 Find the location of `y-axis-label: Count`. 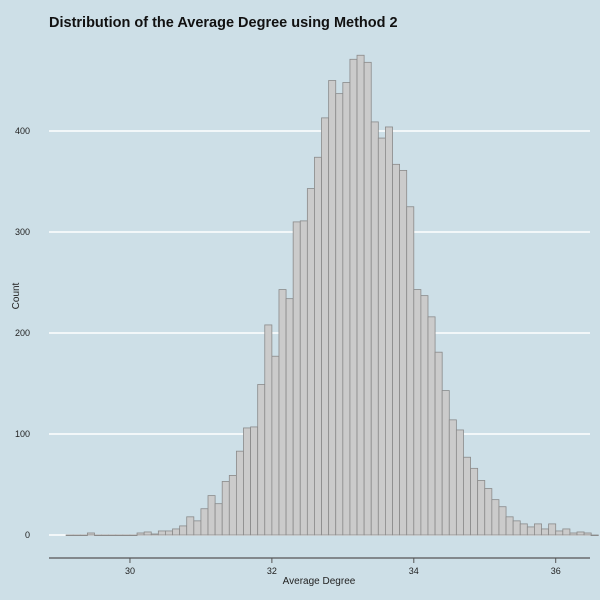

y-axis-label: Count is located at coordinates (16, 295).